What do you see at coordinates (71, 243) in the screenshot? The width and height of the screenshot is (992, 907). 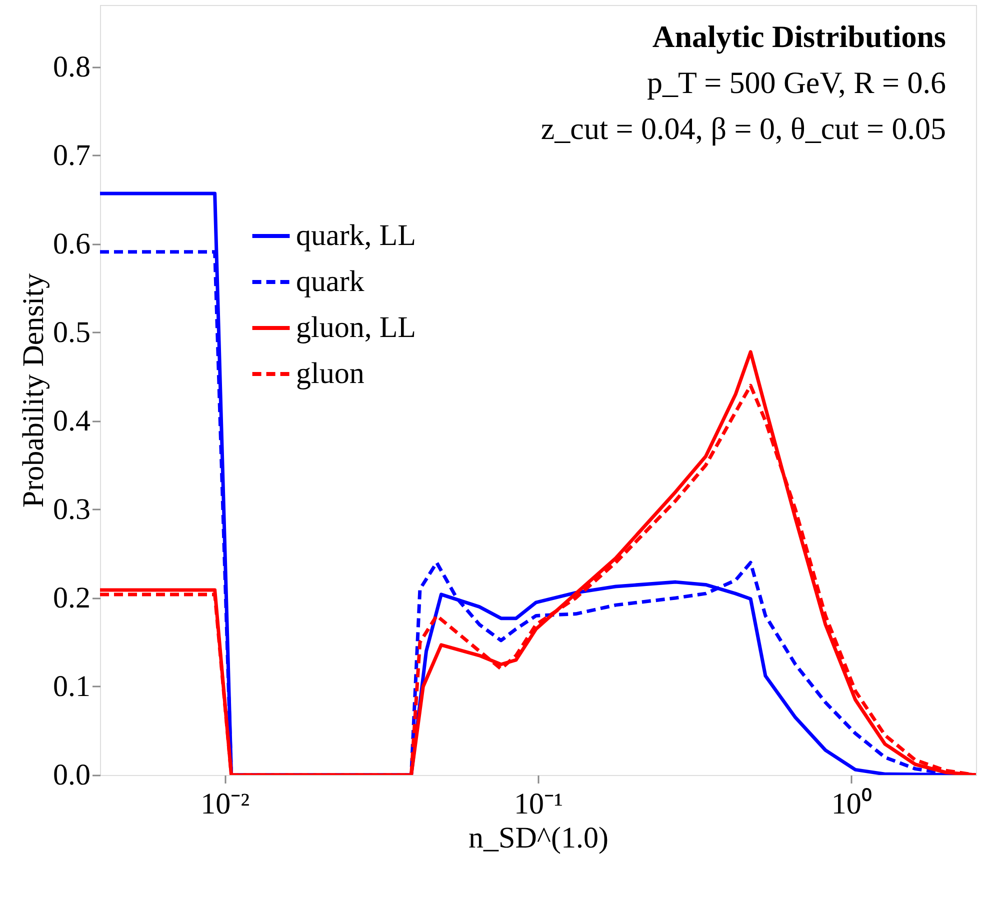 I see `y-tick-label: 0.6` at bounding box center [71, 243].